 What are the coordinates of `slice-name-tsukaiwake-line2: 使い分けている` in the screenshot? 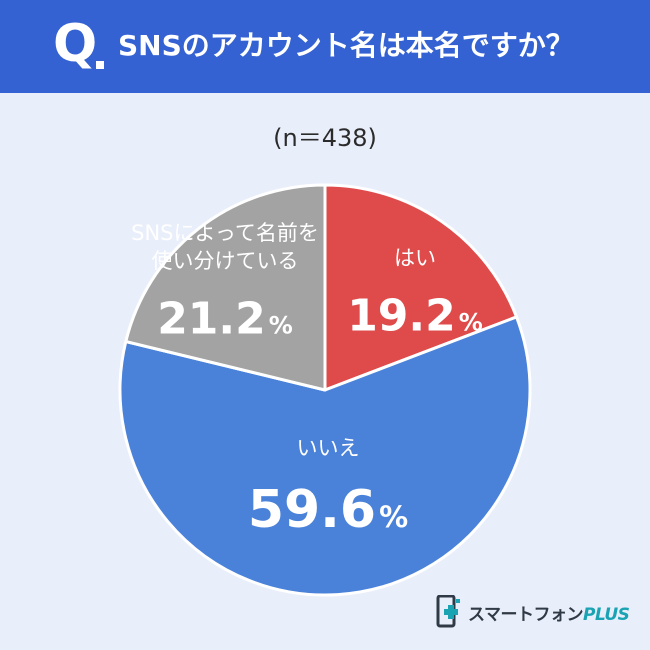 It's located at (225, 261).